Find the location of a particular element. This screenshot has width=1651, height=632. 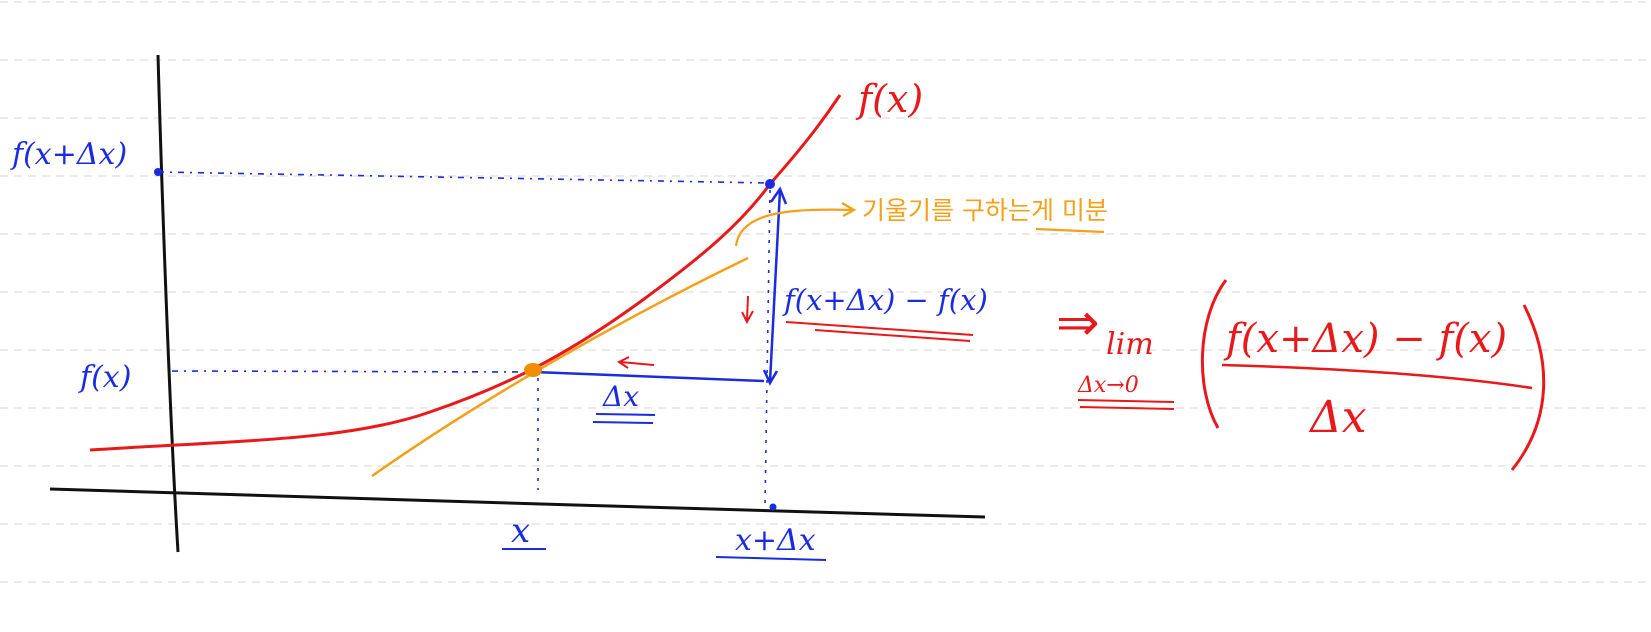

tangent-note: 기울기를 구하는게 미분 is located at coordinates (985, 210).